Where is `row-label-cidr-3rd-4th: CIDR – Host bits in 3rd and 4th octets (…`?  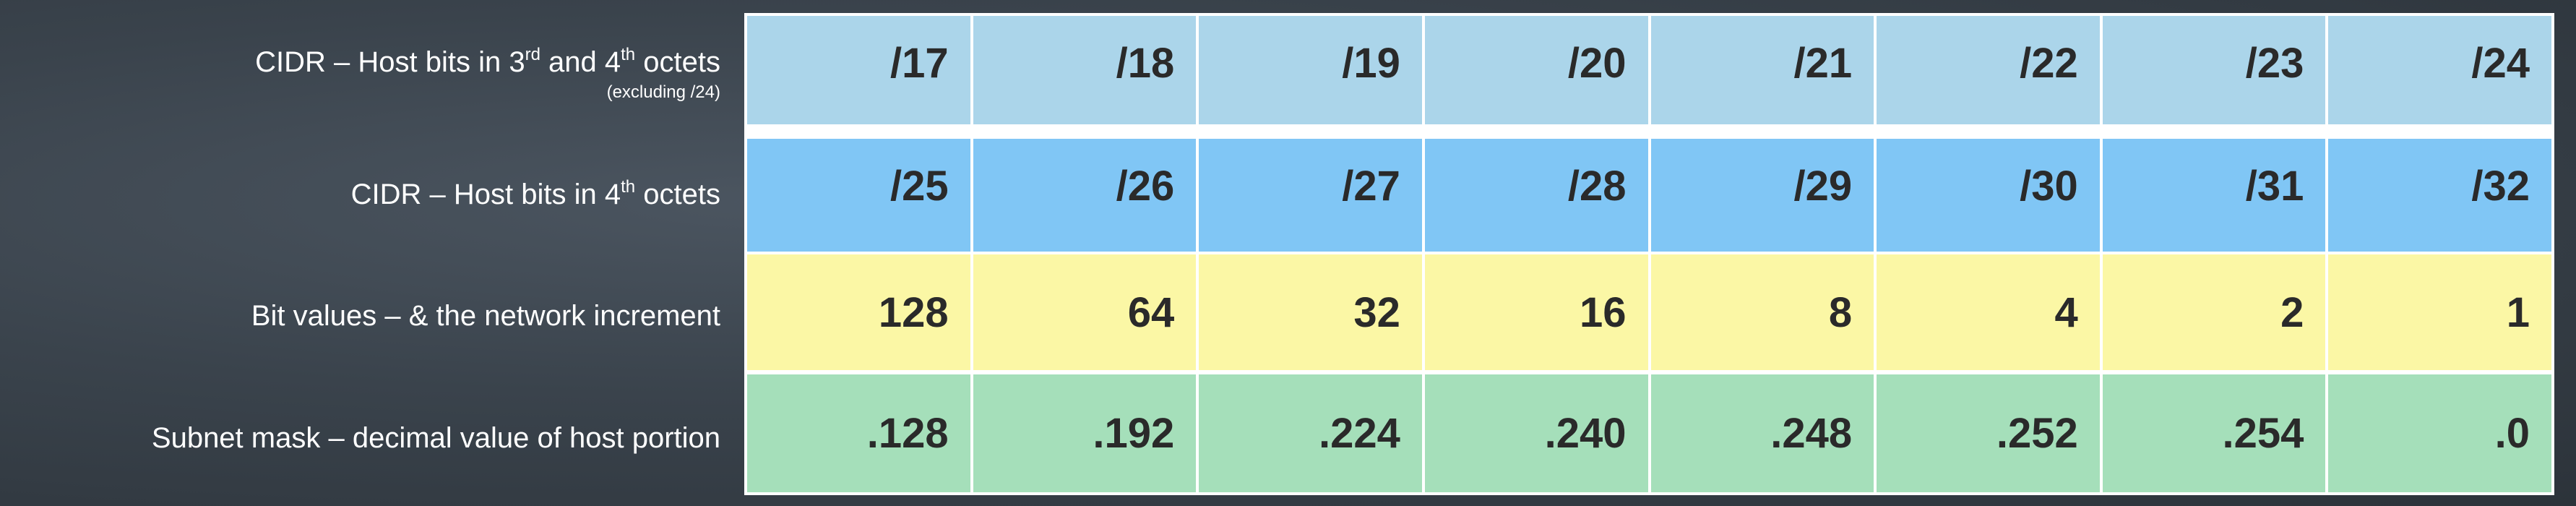
row-label-cidr-3rd-4th: CIDR – Host bits in 3rd and 4th octets (… is located at coordinates (487, 74).